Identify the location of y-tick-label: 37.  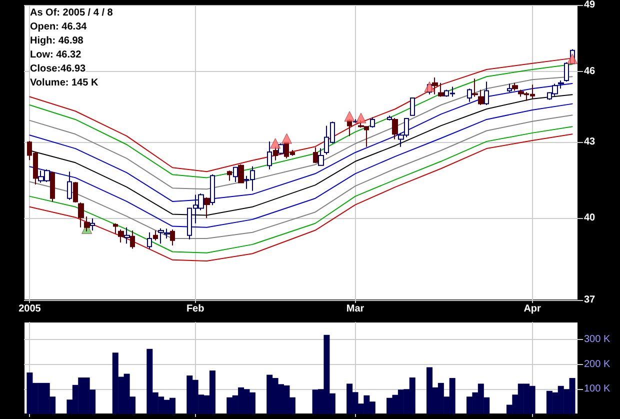
(590, 300).